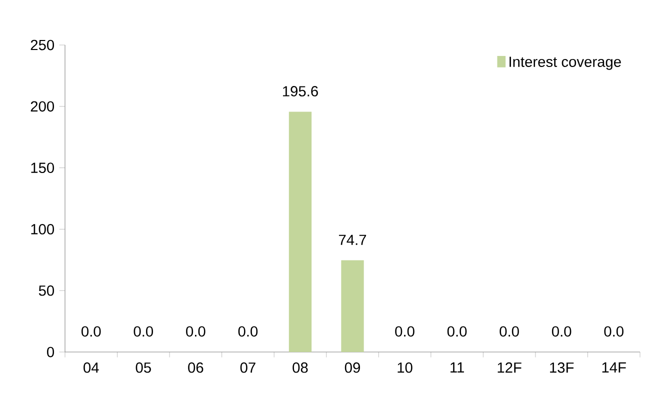 The width and height of the screenshot is (655, 411). What do you see at coordinates (42, 45) in the screenshot?
I see `y-tick-label: 250` at bounding box center [42, 45].